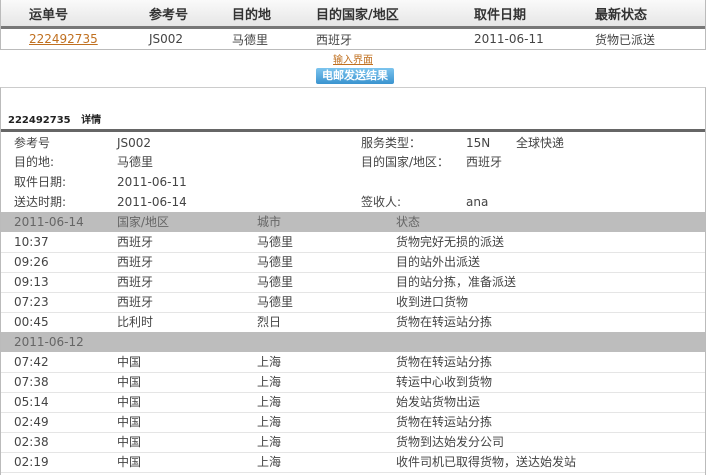 Image resolution: width=706 pixels, height=475 pixels. What do you see at coordinates (450, 442) in the screenshot?
I see `event-status: 货物到达始发分公司` at bounding box center [450, 442].